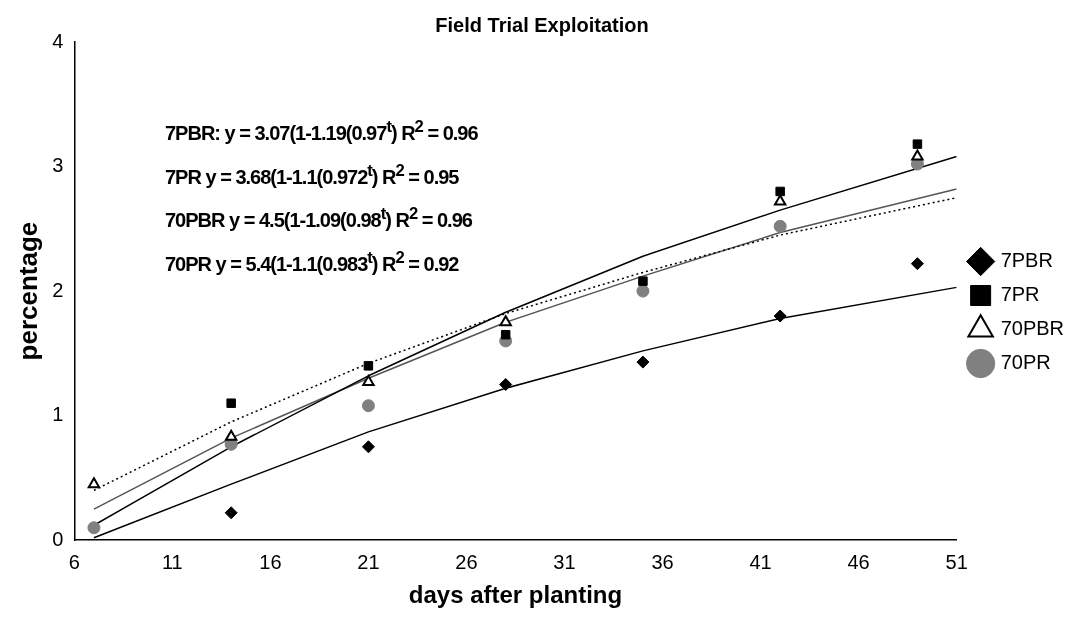 This screenshot has width=1084, height=625. Describe the element at coordinates (368, 561) in the screenshot. I see `x-tick-label: 21` at that location.